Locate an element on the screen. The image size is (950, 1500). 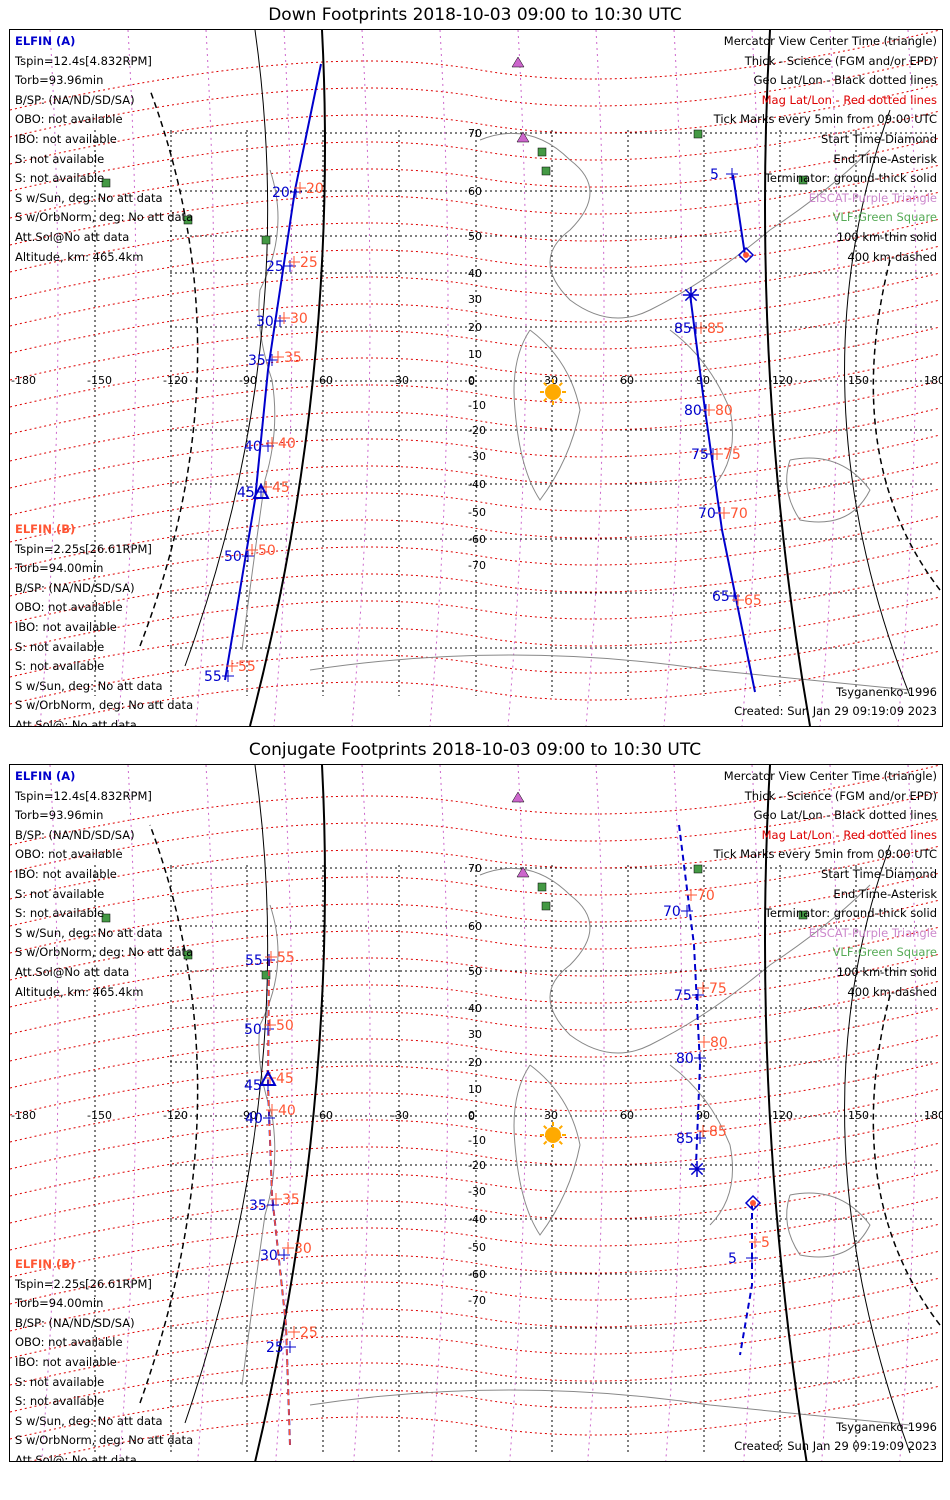
latitude-label: -50 is located at coordinates (477, 512).